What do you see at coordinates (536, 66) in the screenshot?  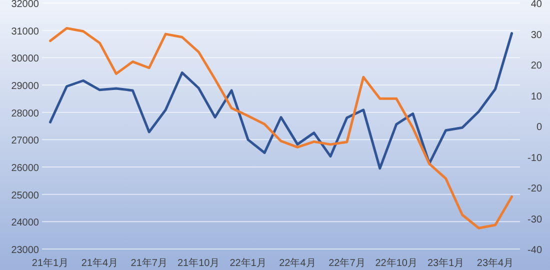 I see `y2-tick-label: 20` at bounding box center [536, 66].